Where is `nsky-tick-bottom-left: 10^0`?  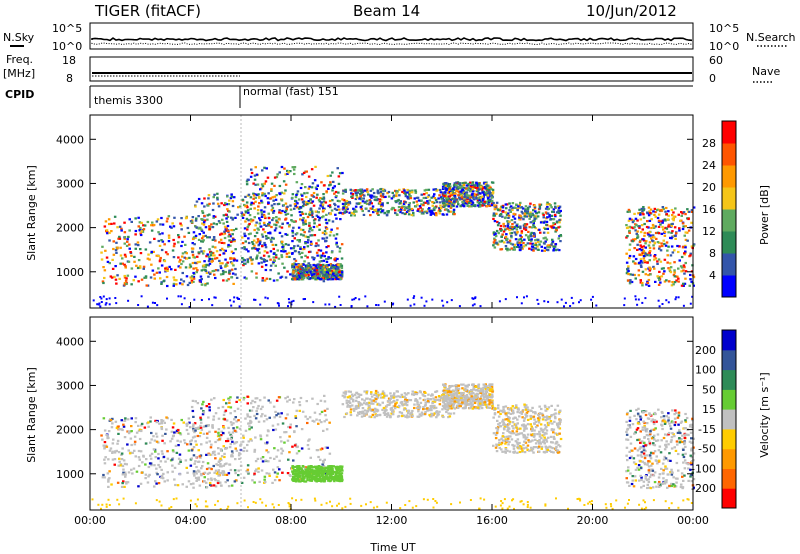 nsky-tick-bottom-left: 10^0 is located at coordinates (67, 46).